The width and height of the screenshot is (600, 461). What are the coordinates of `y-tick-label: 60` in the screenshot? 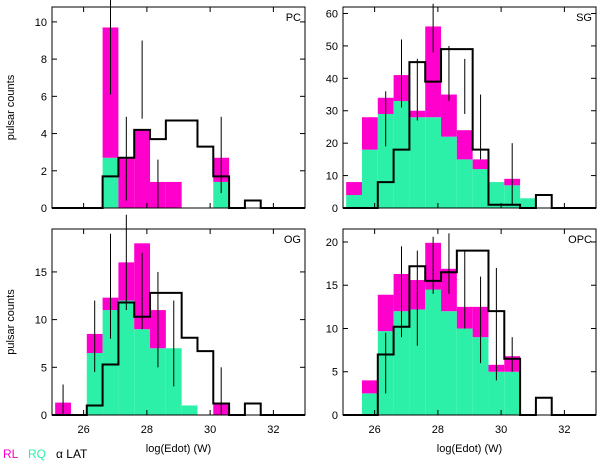 It's located at (332, 14).